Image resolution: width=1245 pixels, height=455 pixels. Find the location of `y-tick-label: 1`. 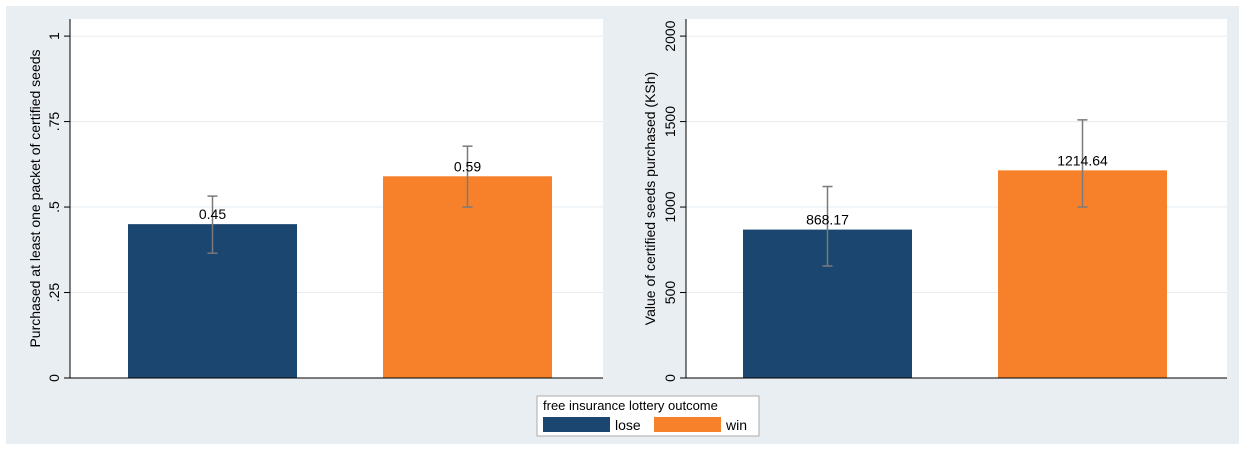

y-tick-label: 1 is located at coordinates (54, 36).